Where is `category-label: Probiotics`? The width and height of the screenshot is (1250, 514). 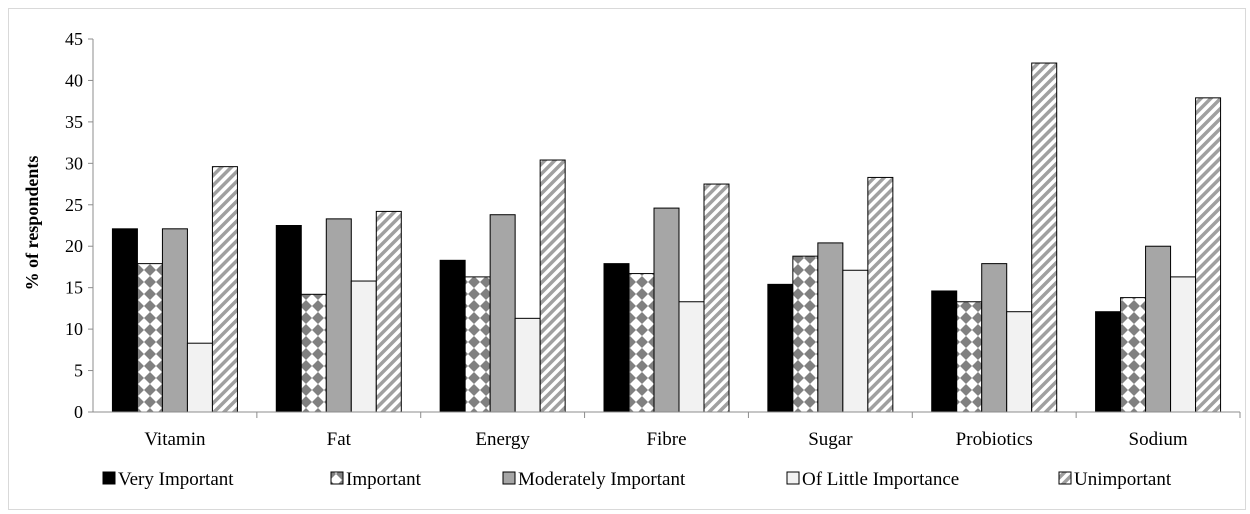
category-label: Probiotics is located at coordinates (994, 439).